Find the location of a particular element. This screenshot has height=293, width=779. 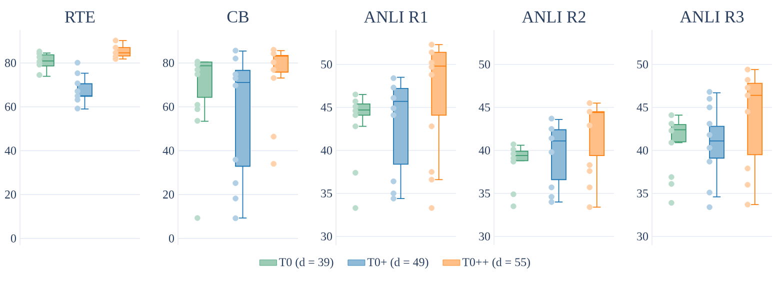

chart-title: ANLI R2 is located at coordinates (554, 16).